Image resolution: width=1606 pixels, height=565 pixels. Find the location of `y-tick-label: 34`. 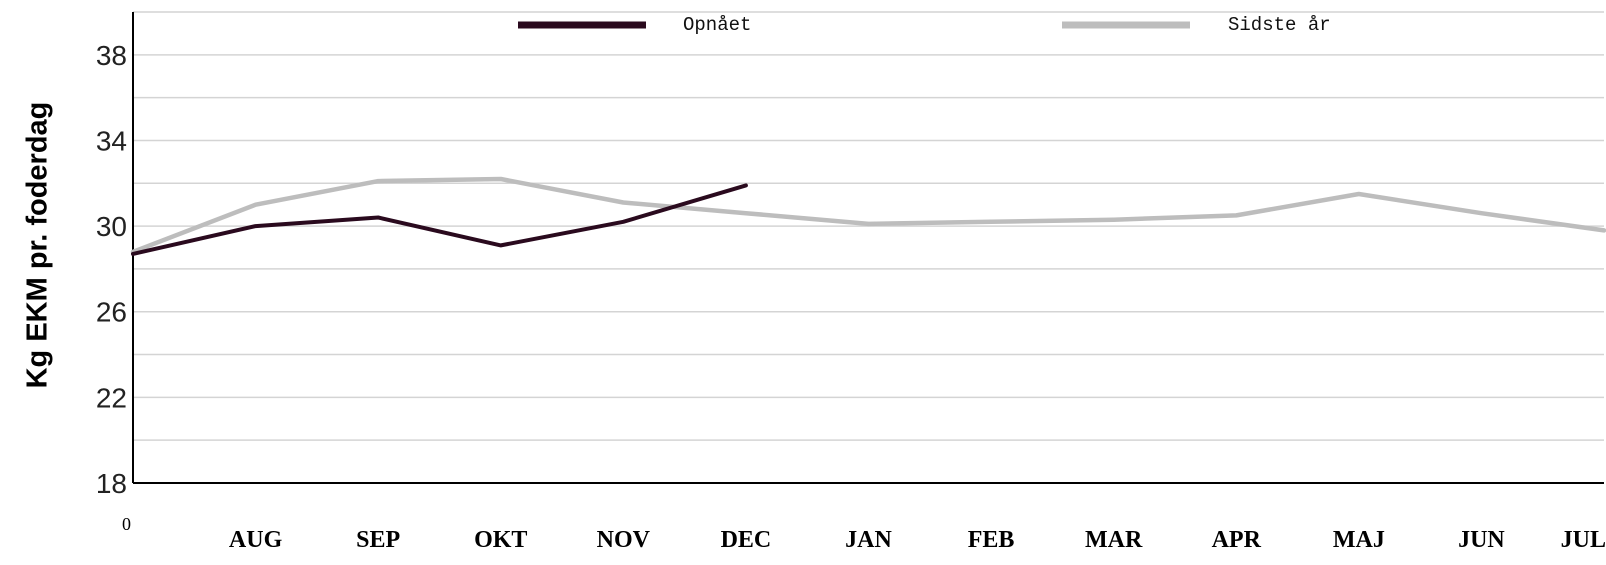

y-tick-label: 34 is located at coordinates (111, 140).